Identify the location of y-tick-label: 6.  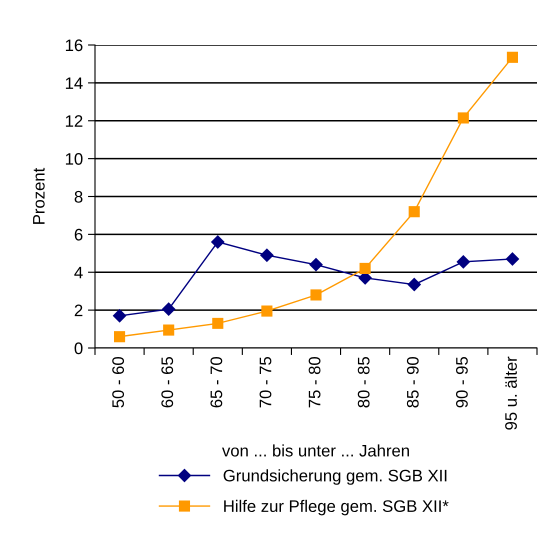
(78, 234).